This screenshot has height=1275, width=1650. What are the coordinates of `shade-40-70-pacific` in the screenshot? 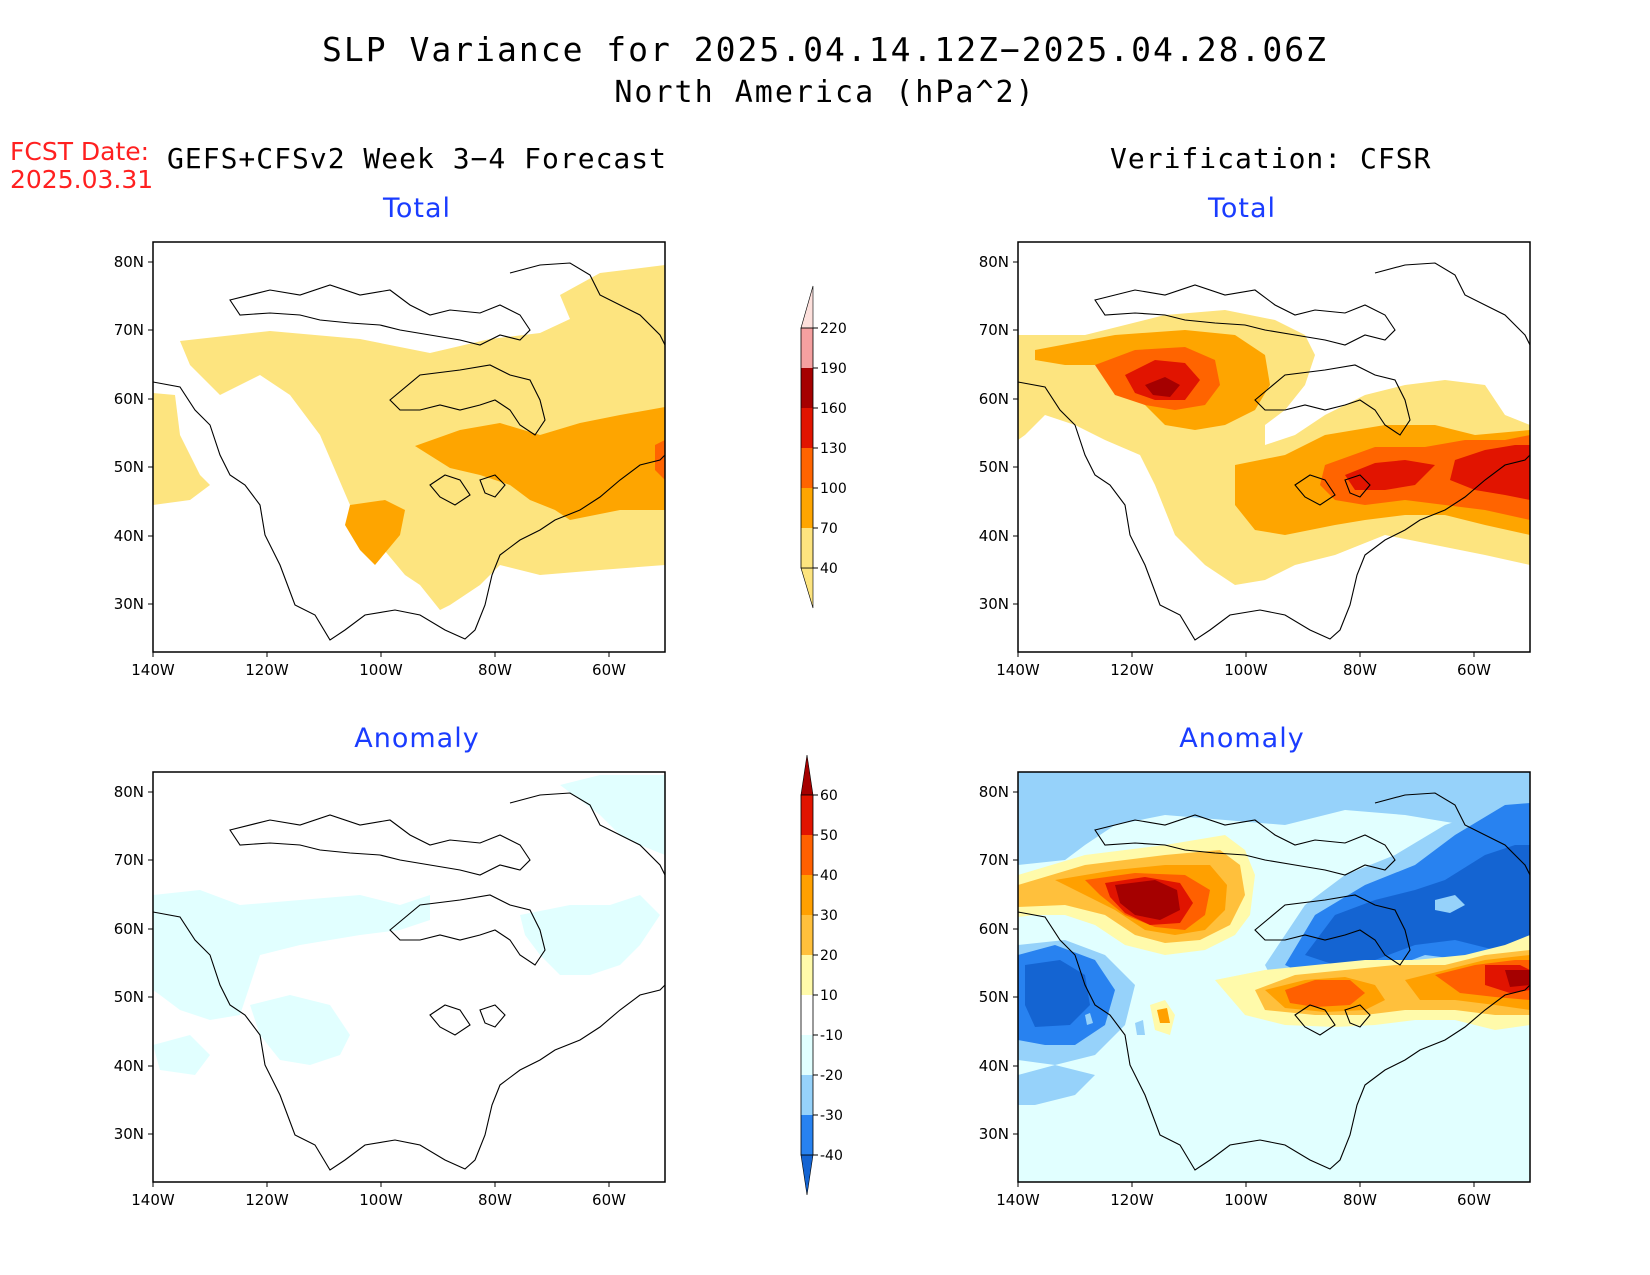 It's located at (181, 449).